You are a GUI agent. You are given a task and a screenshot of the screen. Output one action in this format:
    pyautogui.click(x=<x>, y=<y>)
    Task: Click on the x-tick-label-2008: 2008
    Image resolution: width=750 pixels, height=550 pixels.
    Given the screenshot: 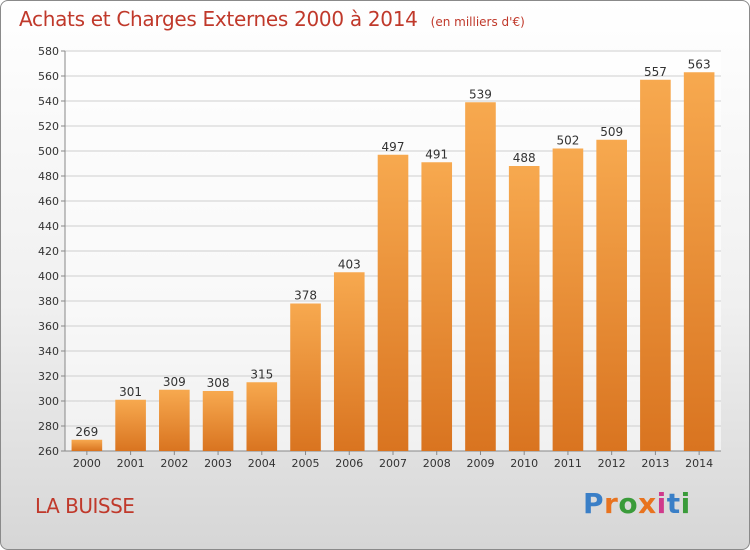 What is the action you would take?
    pyautogui.click(x=437, y=463)
    